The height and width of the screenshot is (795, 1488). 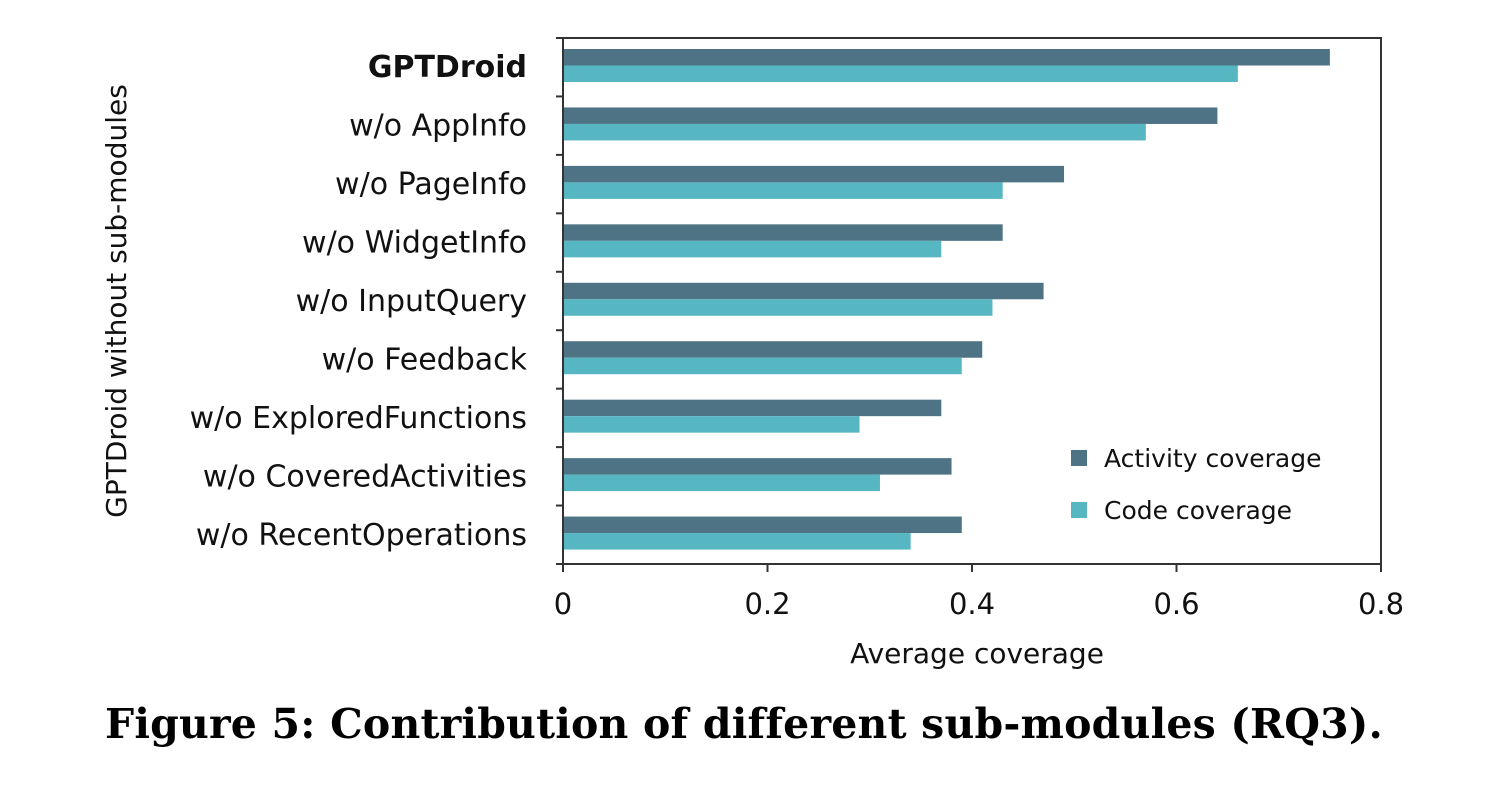 I want to click on x-tick-label: 0.6, so click(x=1176, y=604).